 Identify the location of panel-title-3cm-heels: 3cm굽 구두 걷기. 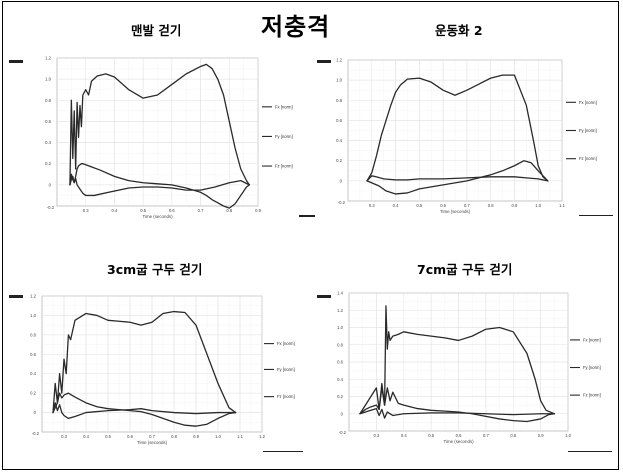
(155, 269).